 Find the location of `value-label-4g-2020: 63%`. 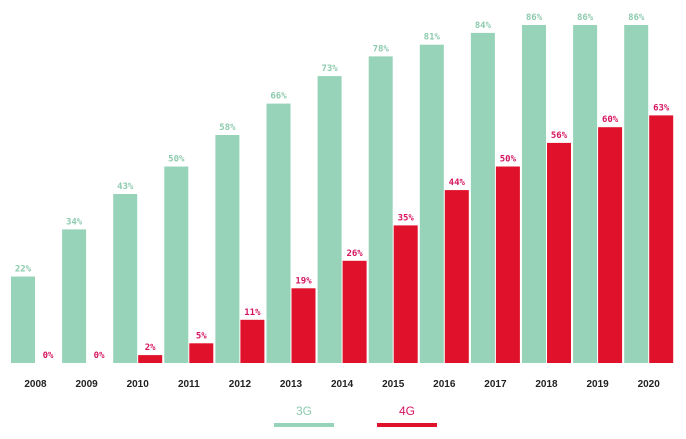

value-label-4g-2020: 63% is located at coordinates (661, 108).